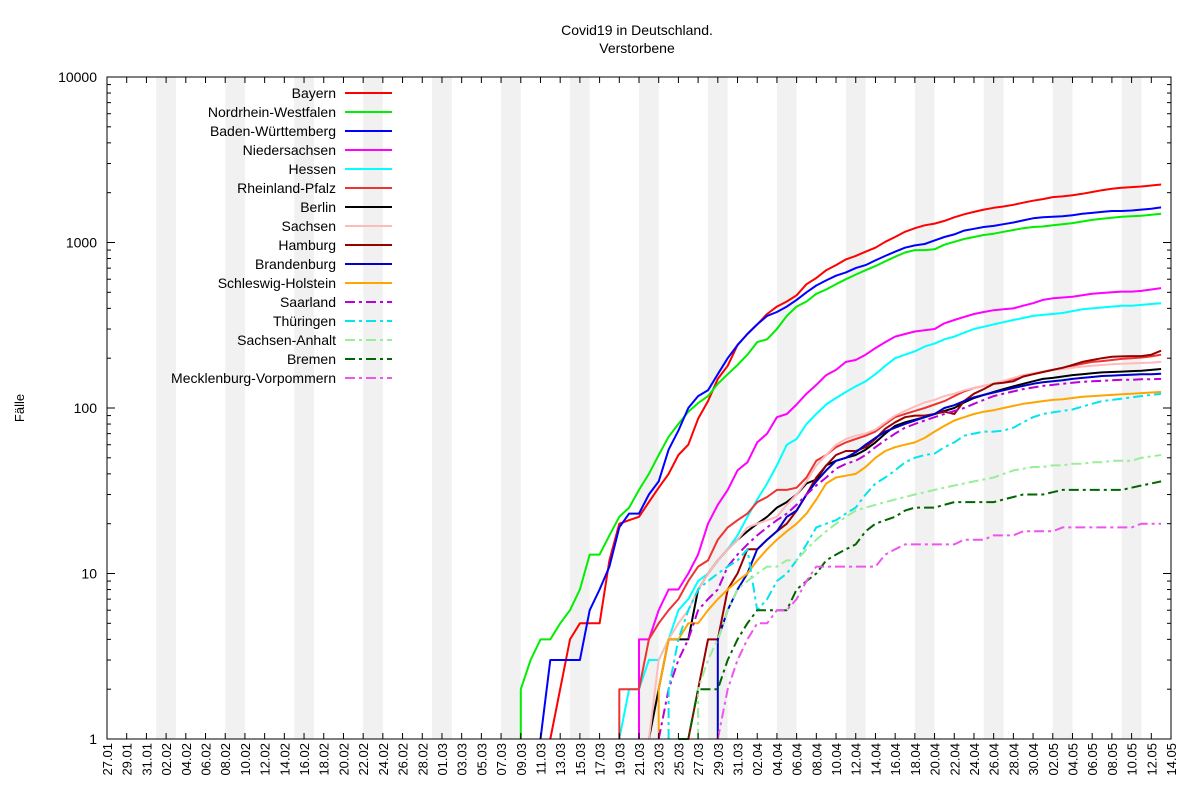 This screenshot has height=800, width=1200. Describe the element at coordinates (166, 759) in the screenshot. I see `x-tick-label: 02.02` at that location.